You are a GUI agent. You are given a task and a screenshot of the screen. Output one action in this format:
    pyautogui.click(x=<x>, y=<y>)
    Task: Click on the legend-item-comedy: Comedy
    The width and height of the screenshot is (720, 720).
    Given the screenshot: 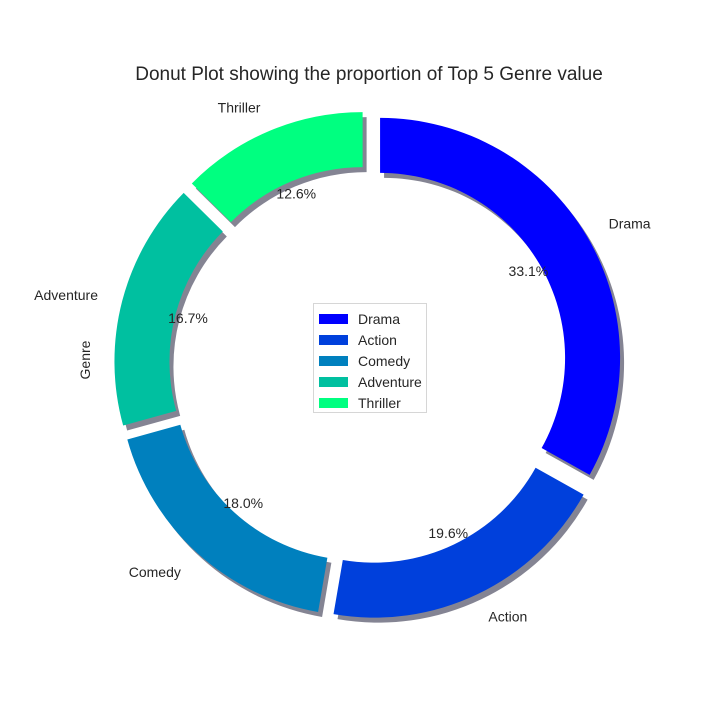 What is the action you would take?
    pyautogui.click(x=372, y=360)
    